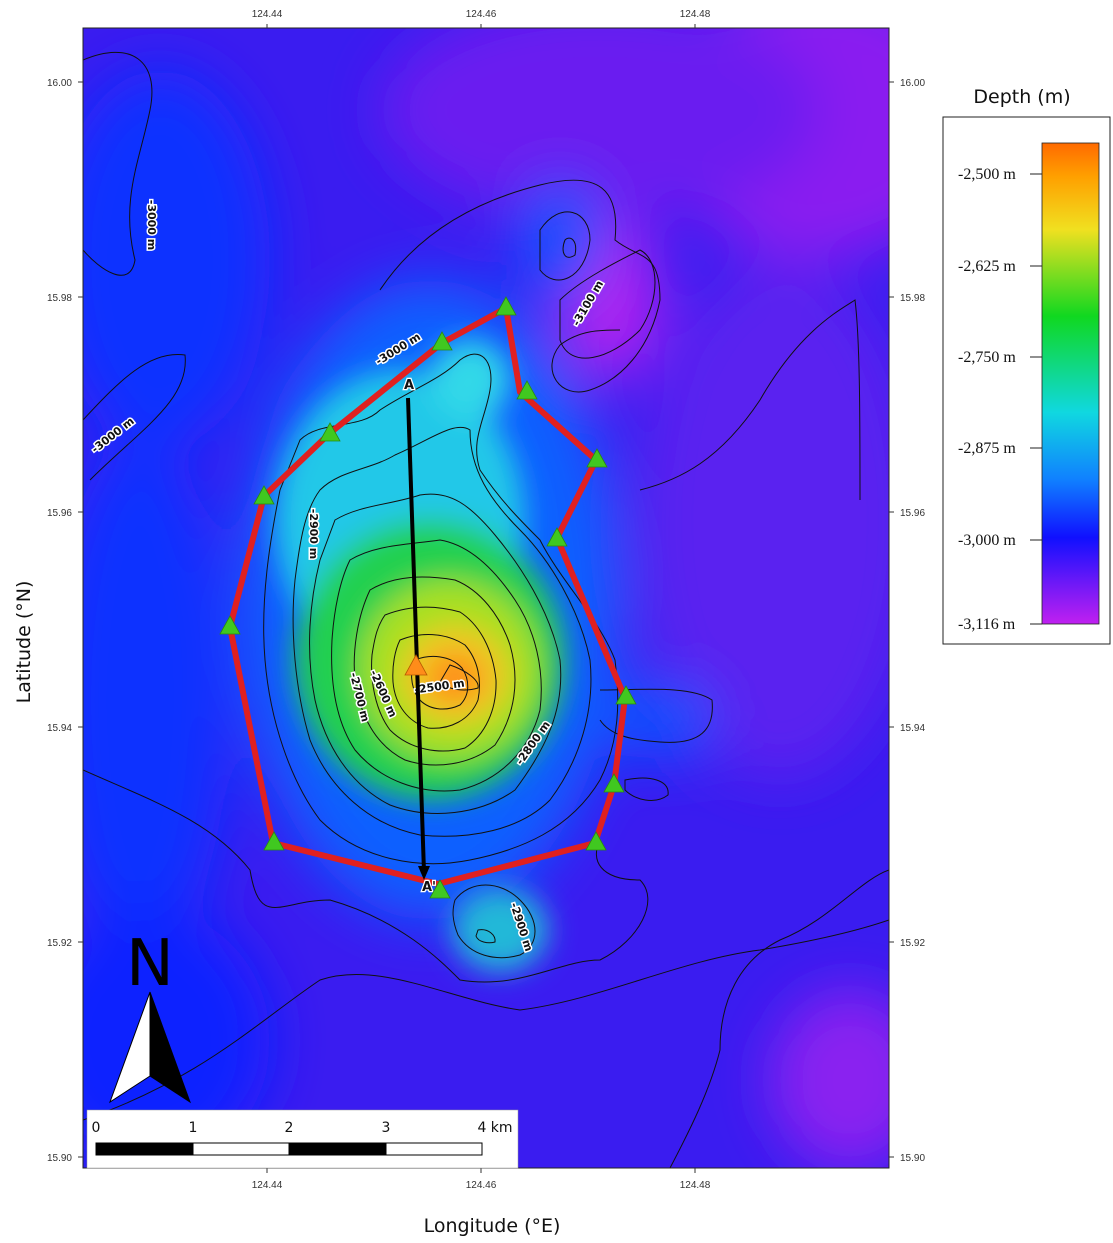 The height and width of the screenshot is (1243, 1113). What do you see at coordinates (987, 624) in the screenshot?
I see `legend-tick: -3,116 m` at bounding box center [987, 624].